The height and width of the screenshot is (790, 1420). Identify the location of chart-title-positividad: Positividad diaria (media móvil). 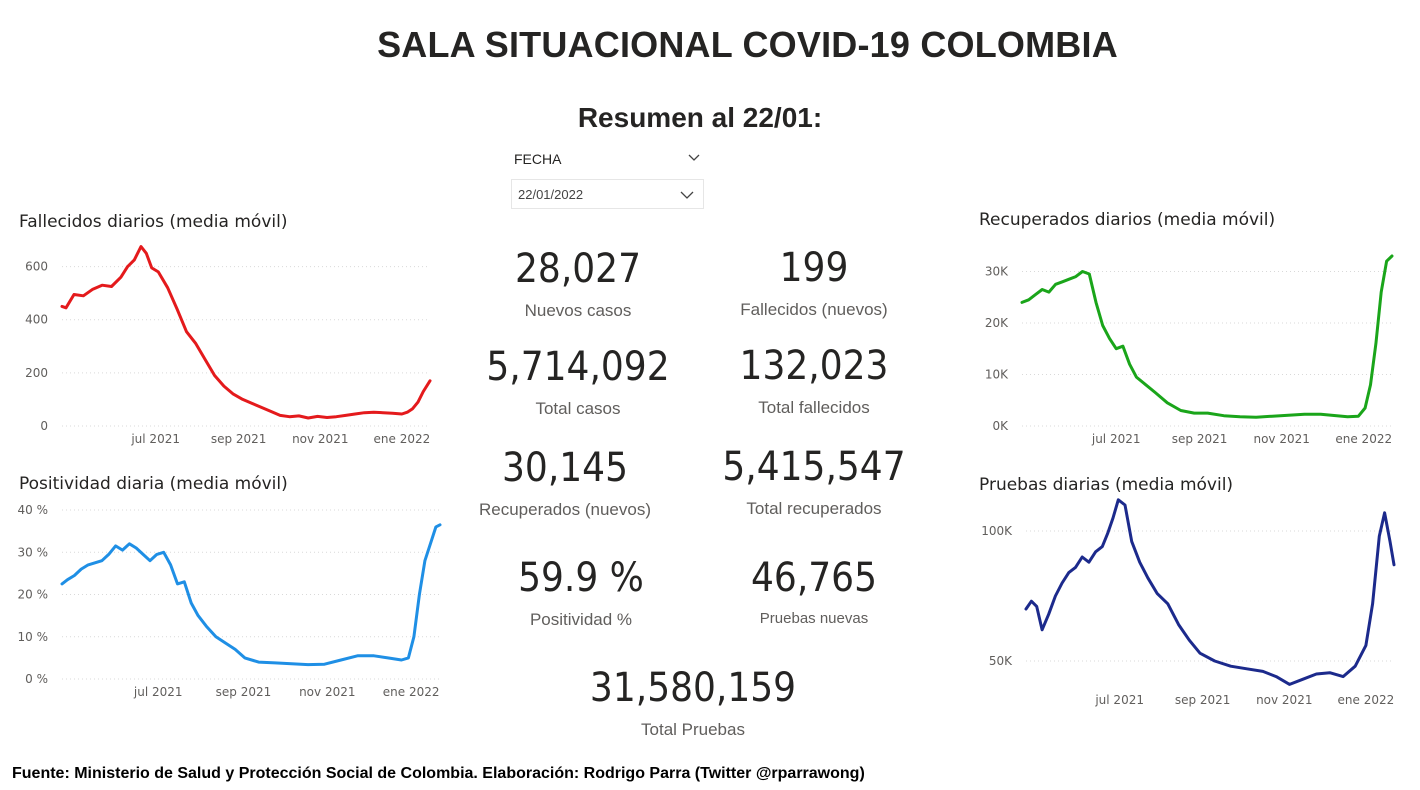
(153, 484).